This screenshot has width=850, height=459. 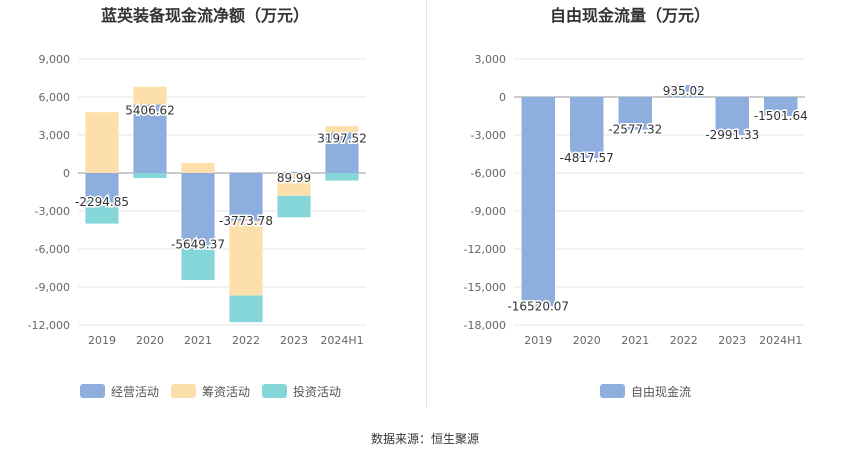 I want to click on left-y-tick-label: 6,000, so click(x=55, y=97).